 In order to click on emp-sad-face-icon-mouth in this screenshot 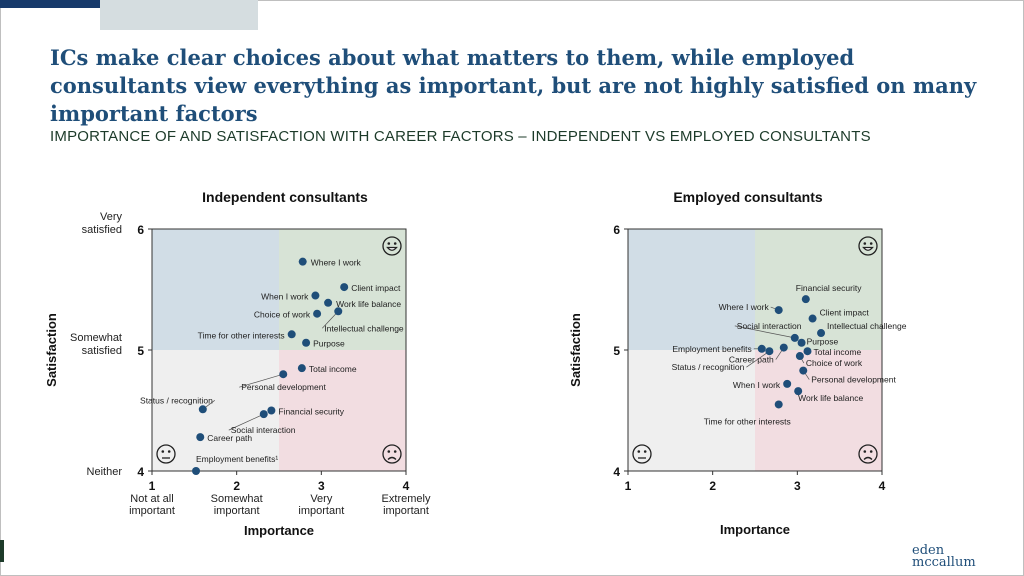, I will do `click(868, 458)`.